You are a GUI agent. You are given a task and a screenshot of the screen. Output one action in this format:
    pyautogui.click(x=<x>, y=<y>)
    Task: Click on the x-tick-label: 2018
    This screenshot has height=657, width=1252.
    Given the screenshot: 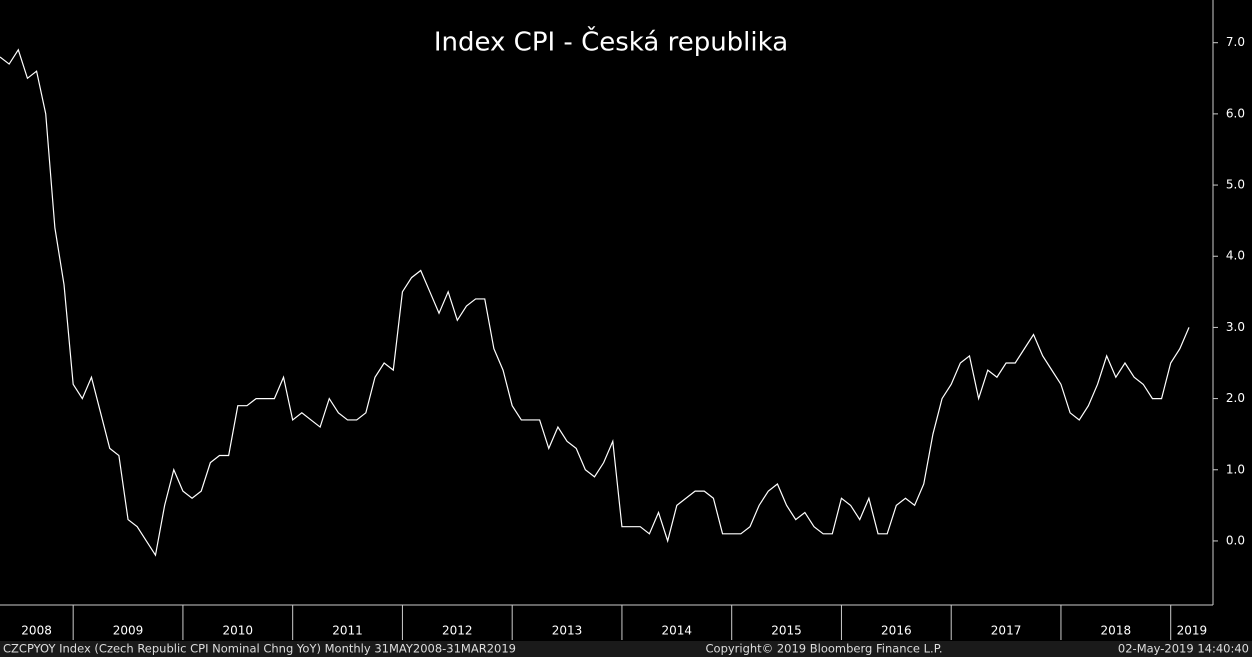 What is the action you would take?
    pyautogui.click(x=1116, y=631)
    